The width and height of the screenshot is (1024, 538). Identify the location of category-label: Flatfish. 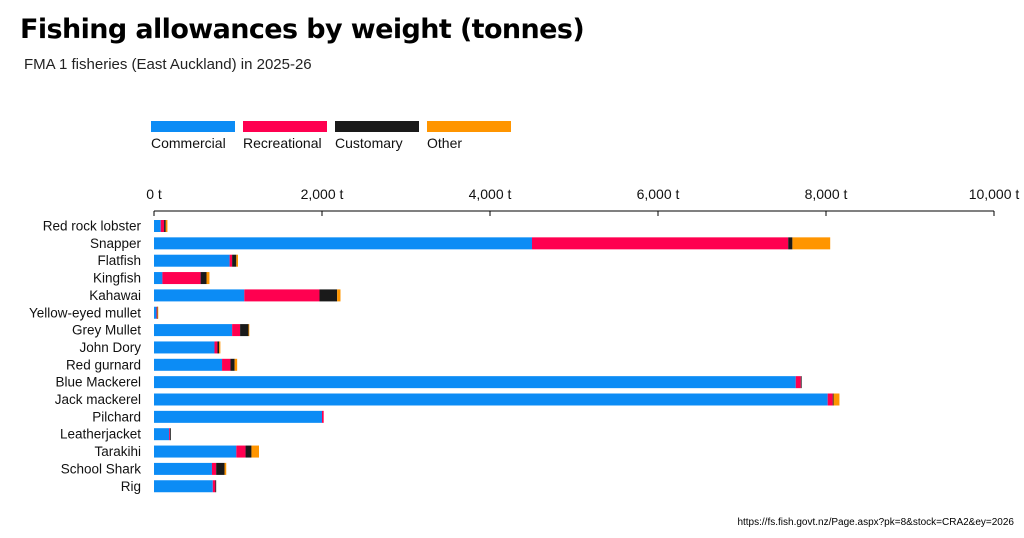
(119, 260).